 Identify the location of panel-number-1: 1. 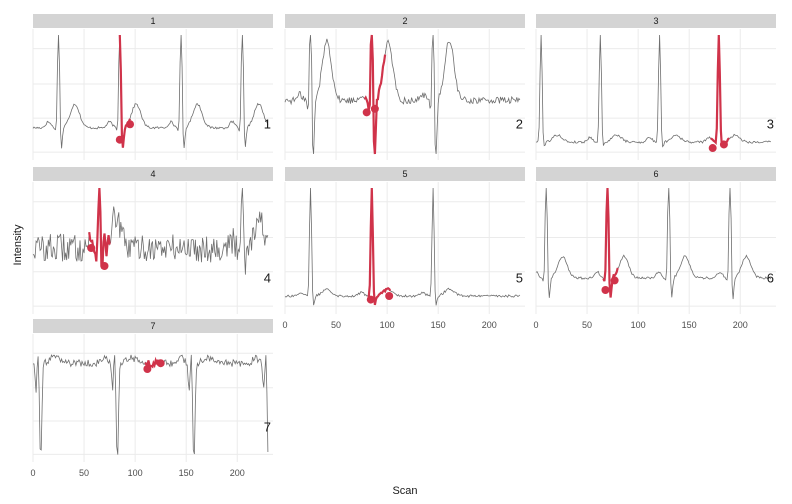
(267, 124).